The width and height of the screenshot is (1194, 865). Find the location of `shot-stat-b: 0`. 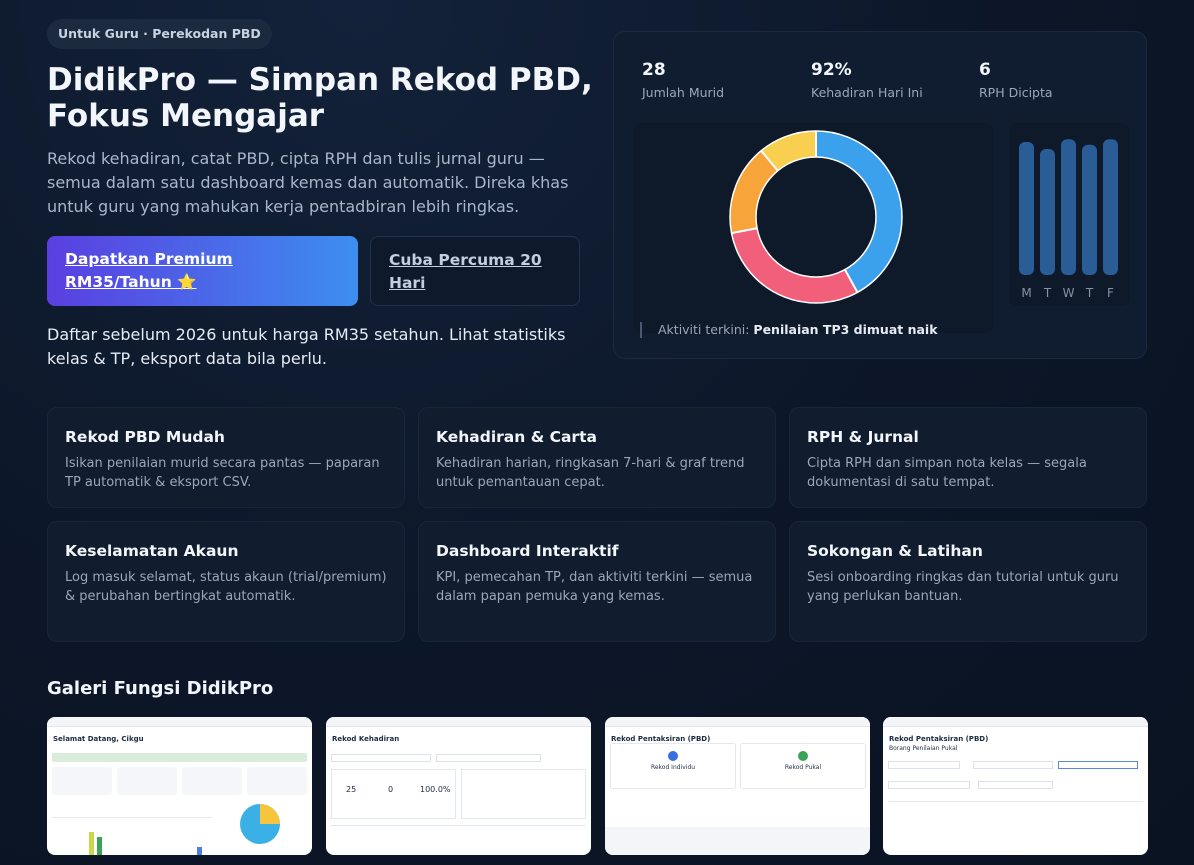

shot-stat-b: 0 is located at coordinates (391, 789).